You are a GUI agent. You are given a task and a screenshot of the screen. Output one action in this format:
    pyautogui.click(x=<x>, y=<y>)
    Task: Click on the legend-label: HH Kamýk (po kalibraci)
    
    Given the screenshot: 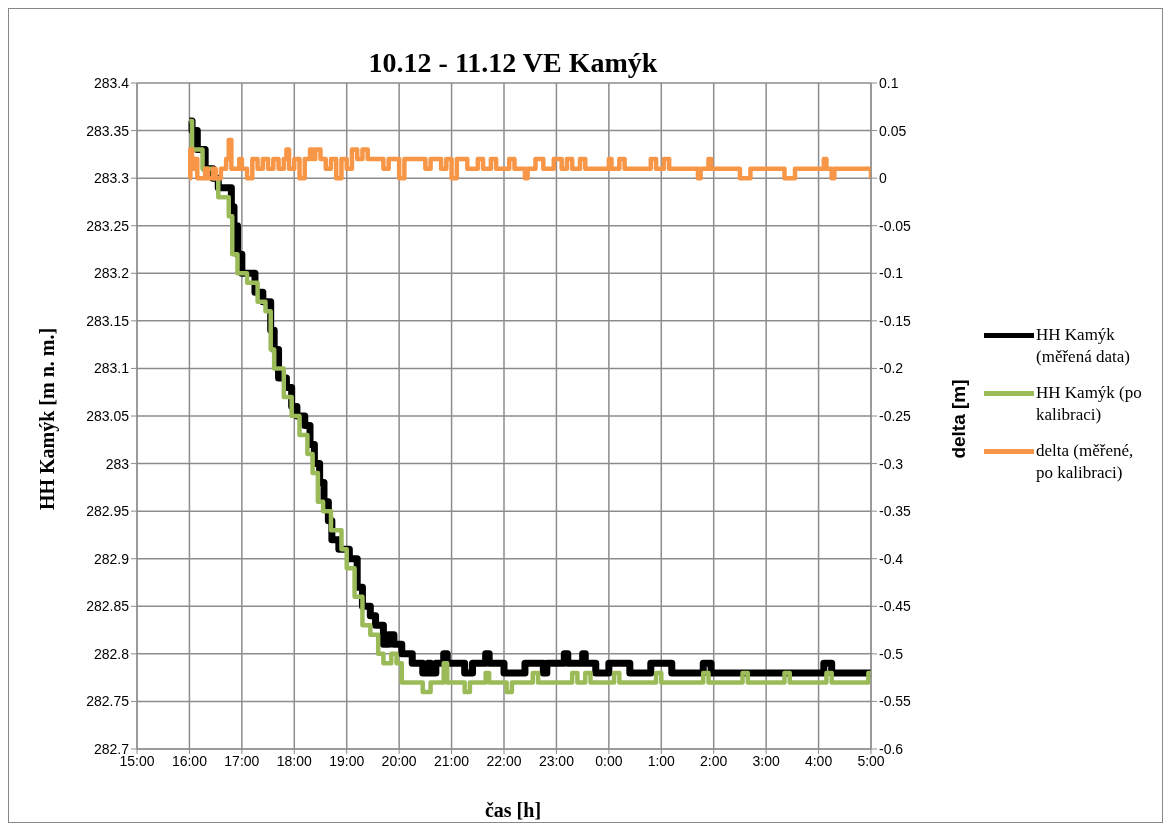 What is the action you would take?
    pyautogui.click(x=1089, y=404)
    